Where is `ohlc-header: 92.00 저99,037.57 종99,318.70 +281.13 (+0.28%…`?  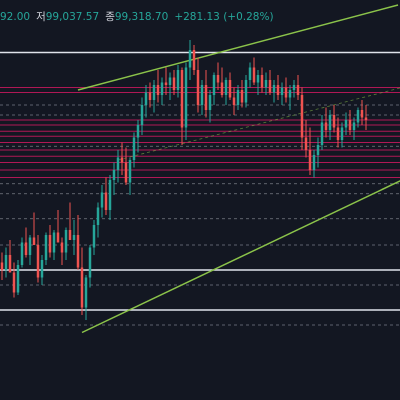
ohlc-header: 92.00 저99,037.57 종99,318.70 +281.13 (+0.28%… is located at coordinates (137, 17).